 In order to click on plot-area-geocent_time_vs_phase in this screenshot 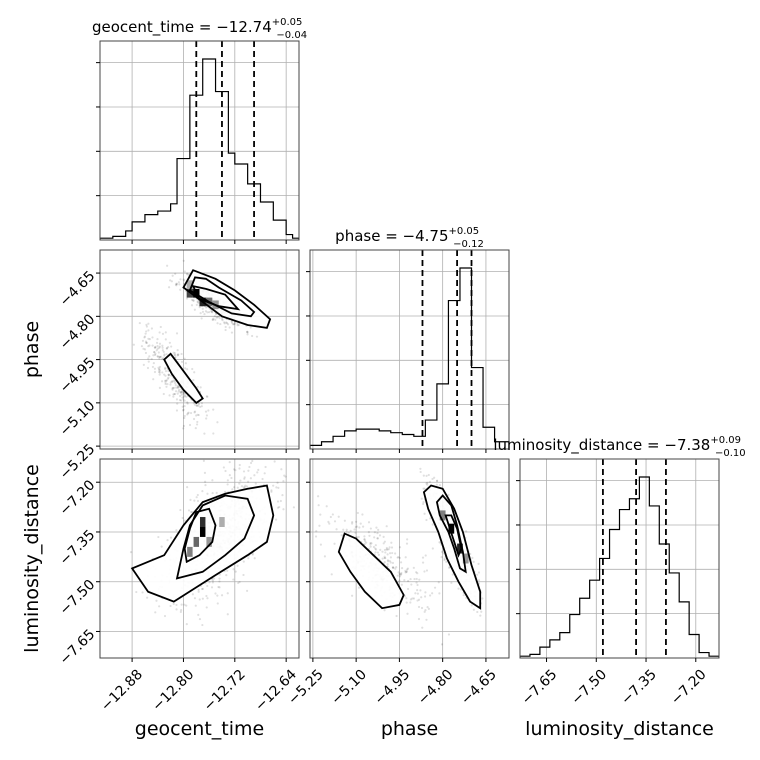, I will do `click(199, 349)`.